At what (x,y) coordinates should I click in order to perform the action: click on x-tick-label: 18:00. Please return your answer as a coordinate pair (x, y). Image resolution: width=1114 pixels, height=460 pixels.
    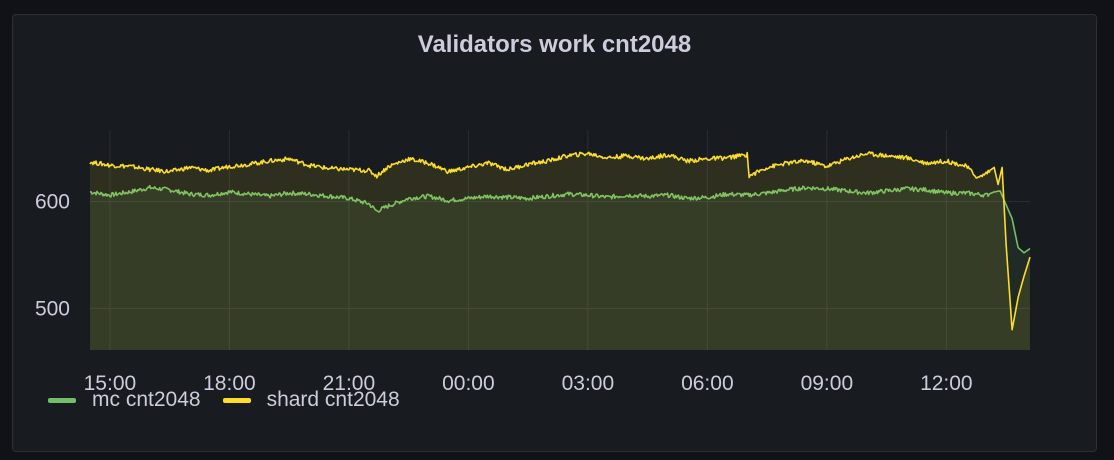
    Looking at the image, I should click on (229, 383).